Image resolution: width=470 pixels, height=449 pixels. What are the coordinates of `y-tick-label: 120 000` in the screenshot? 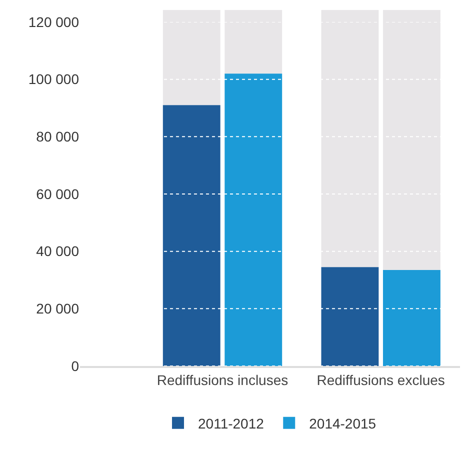 It's located at (54, 22).